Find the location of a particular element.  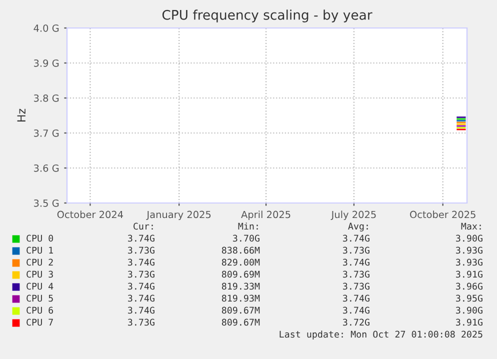

text: 838.66M is located at coordinates (241, 250).